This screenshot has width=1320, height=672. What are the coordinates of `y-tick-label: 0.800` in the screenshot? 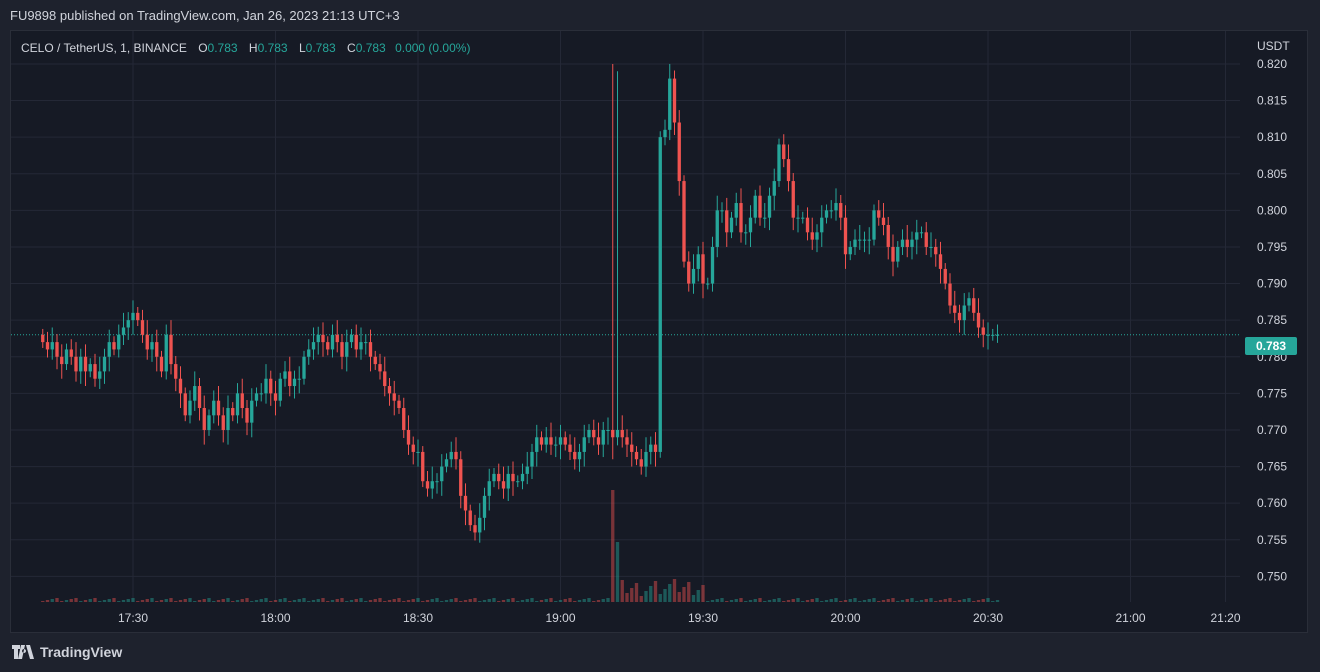 It's located at (1272, 210).